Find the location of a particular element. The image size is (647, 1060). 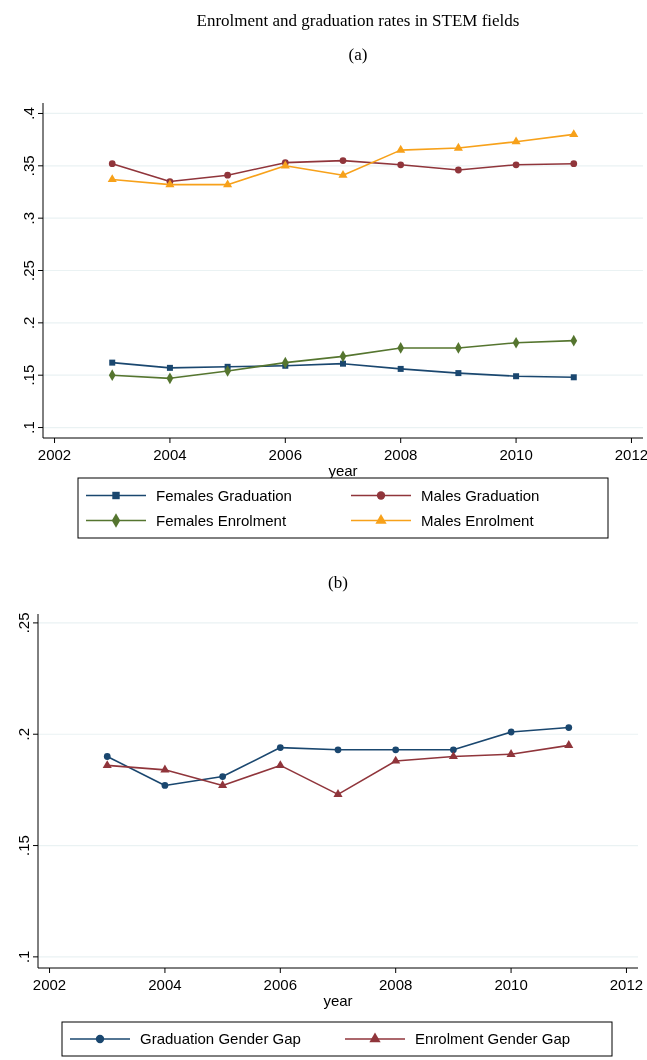

legend-label: Enrolment Gender Gap is located at coordinates (493, 1038).